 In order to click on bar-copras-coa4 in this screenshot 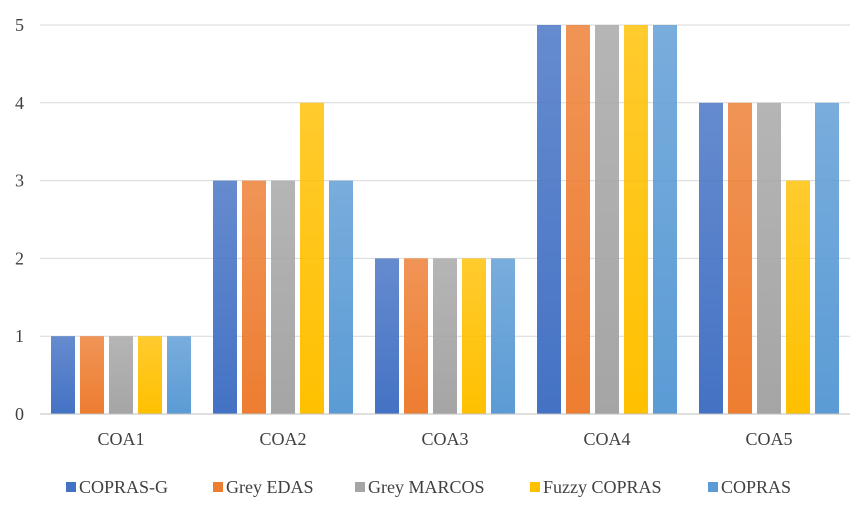, I will do `click(665, 219)`.